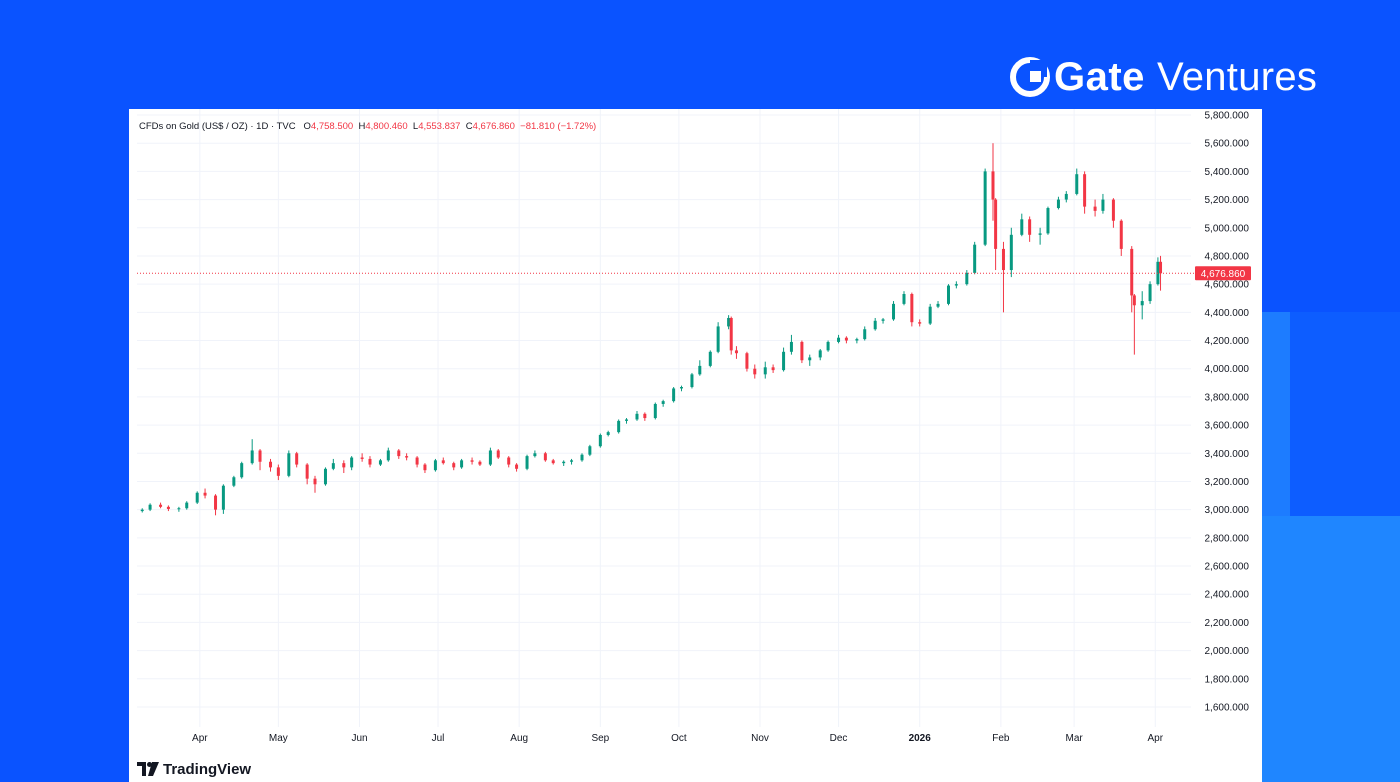  Describe the element at coordinates (760, 738) in the screenshot. I see `x-tick-label: Nov` at that location.